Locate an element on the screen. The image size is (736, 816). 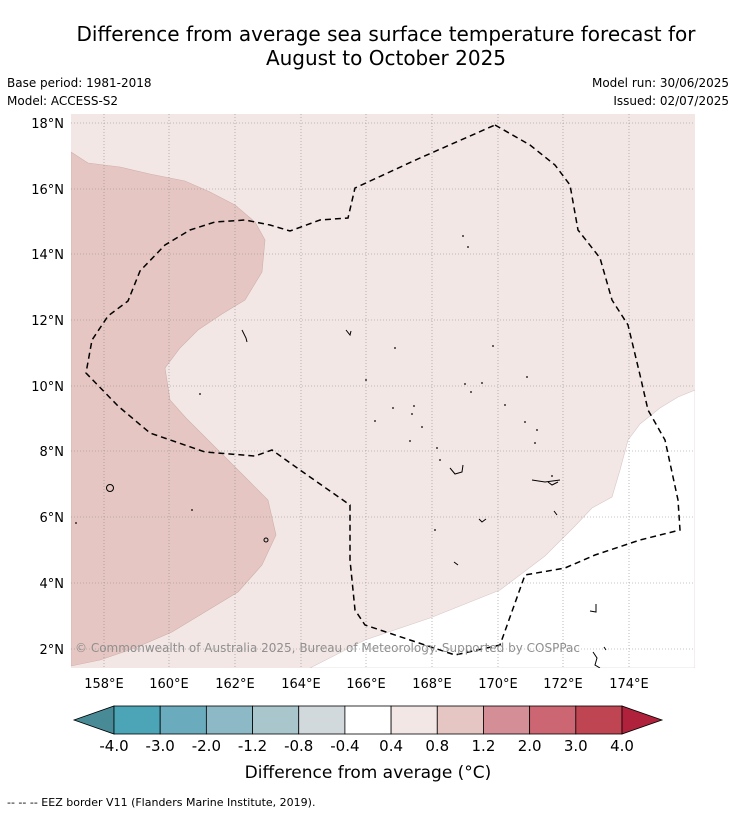
colorbar-tick-label: -4.0 is located at coordinates (113, 746).